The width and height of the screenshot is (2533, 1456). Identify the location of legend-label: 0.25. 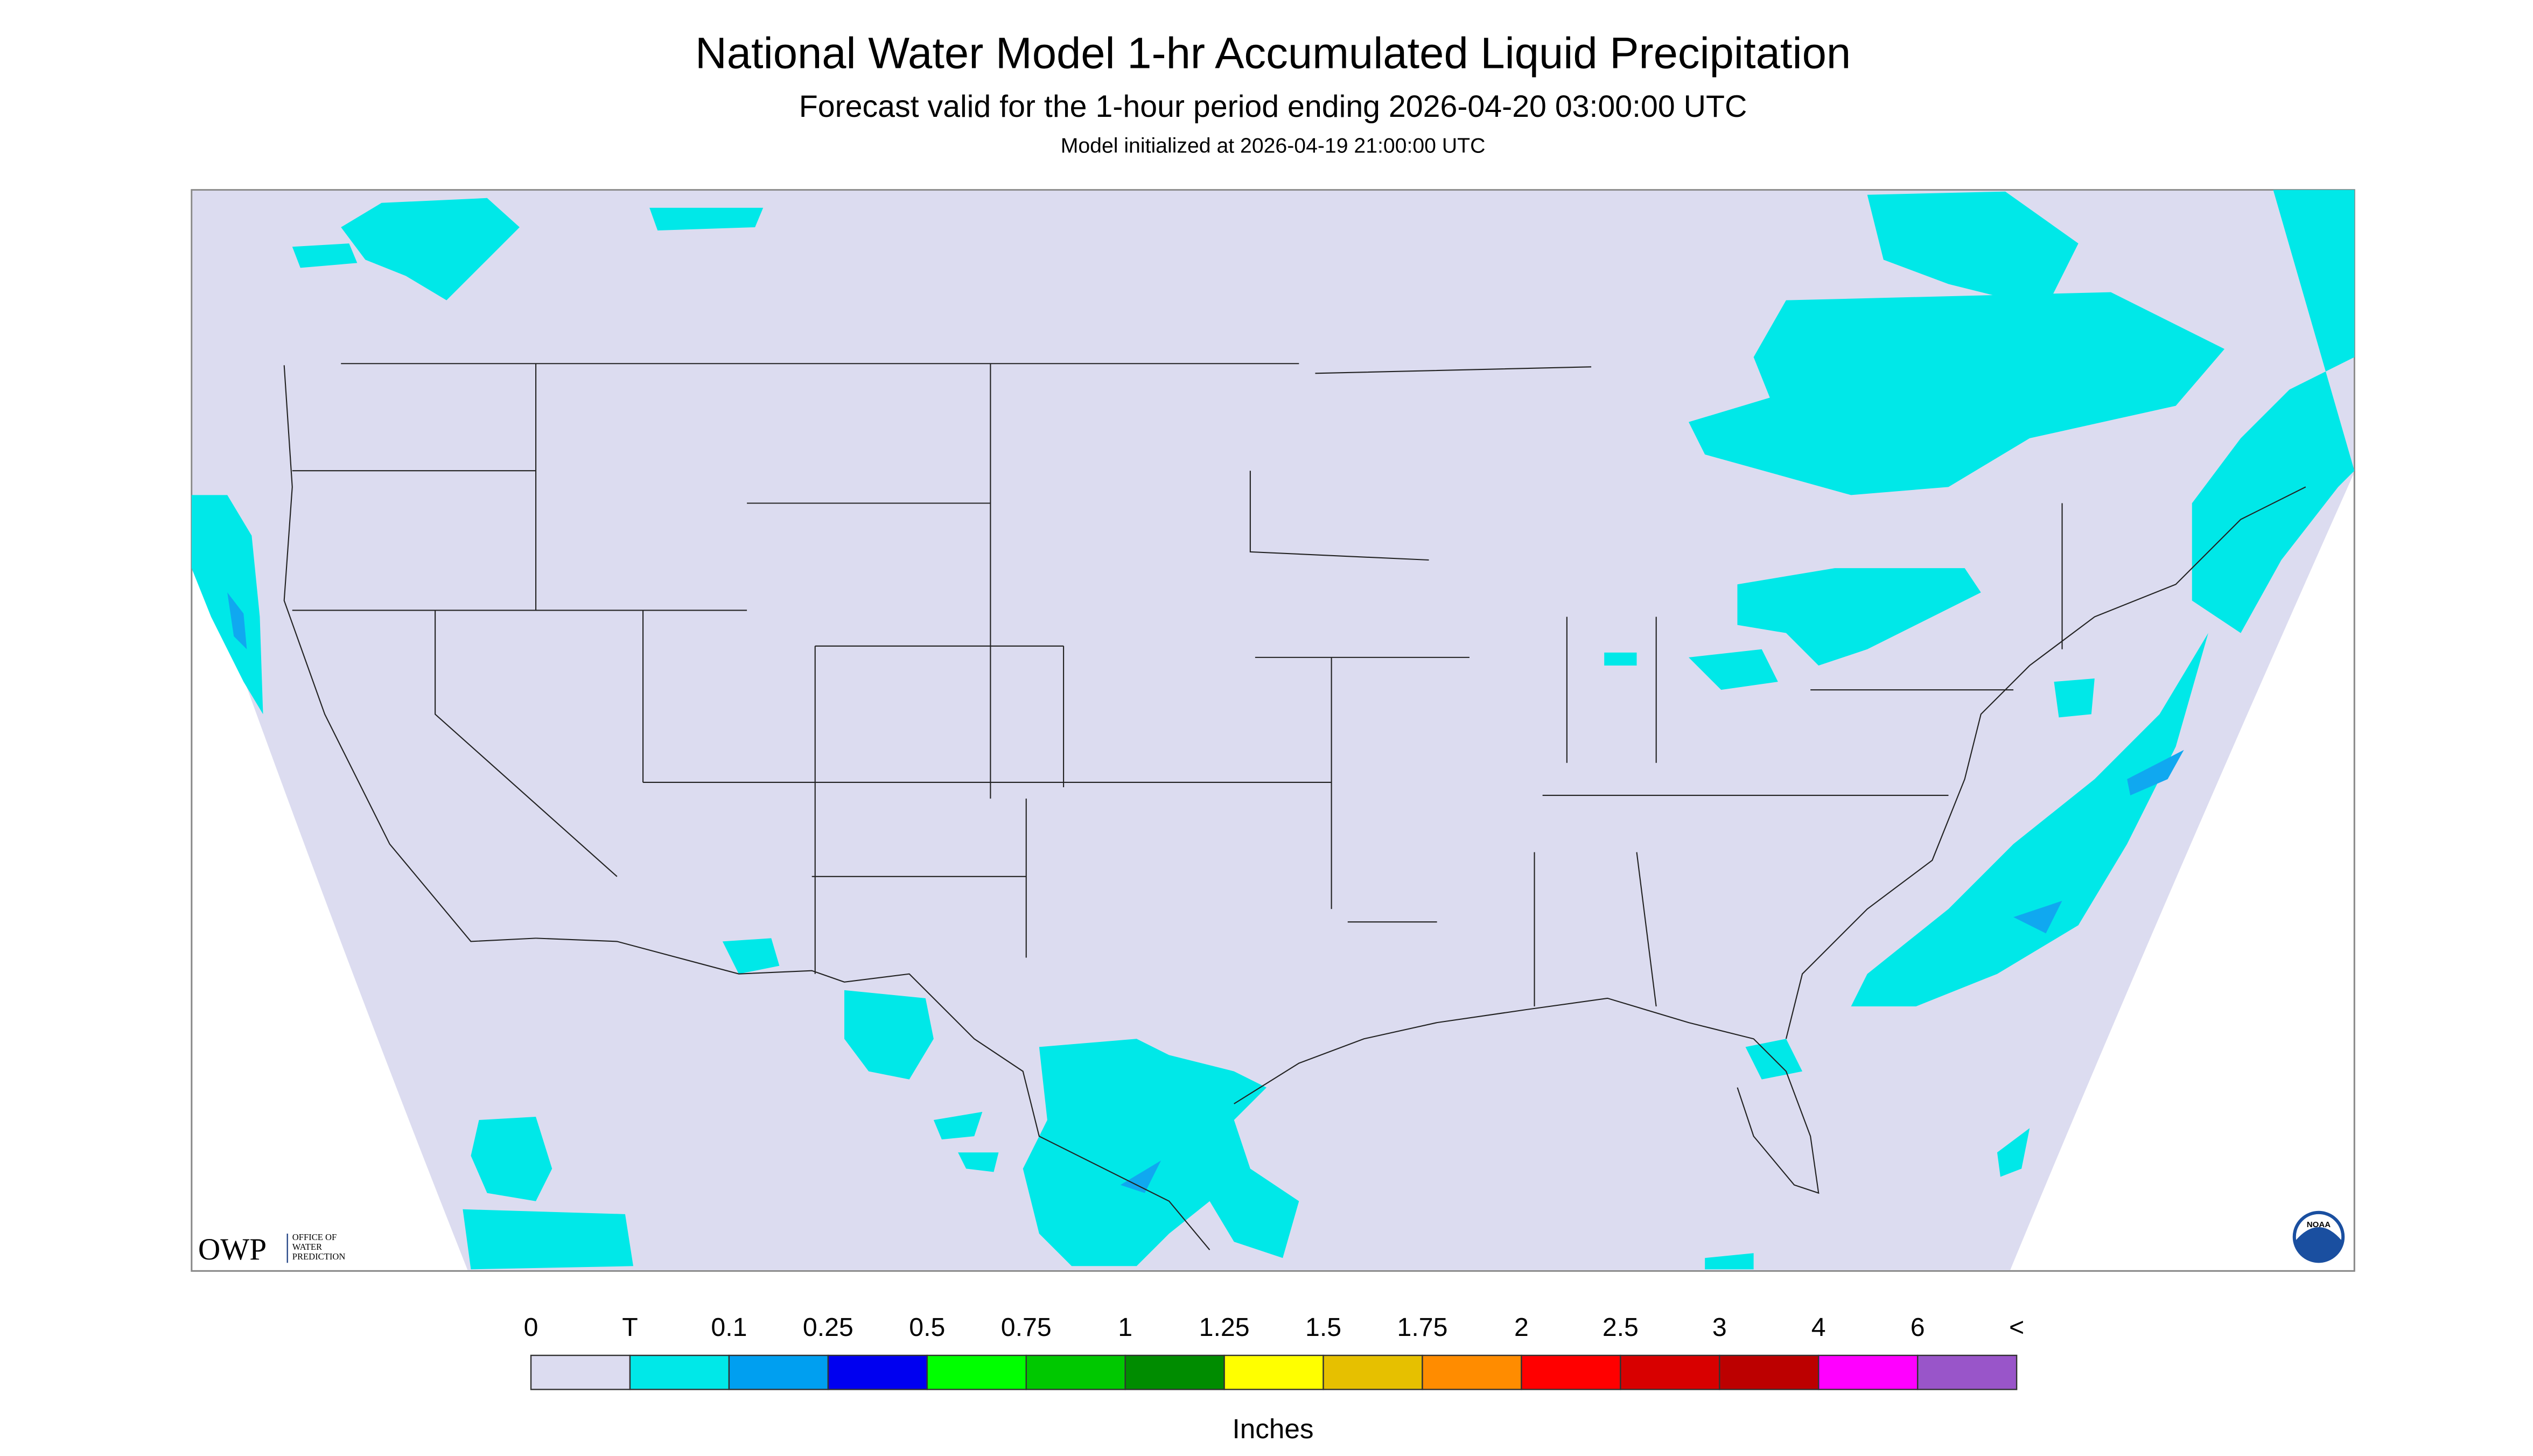
(828, 1327).